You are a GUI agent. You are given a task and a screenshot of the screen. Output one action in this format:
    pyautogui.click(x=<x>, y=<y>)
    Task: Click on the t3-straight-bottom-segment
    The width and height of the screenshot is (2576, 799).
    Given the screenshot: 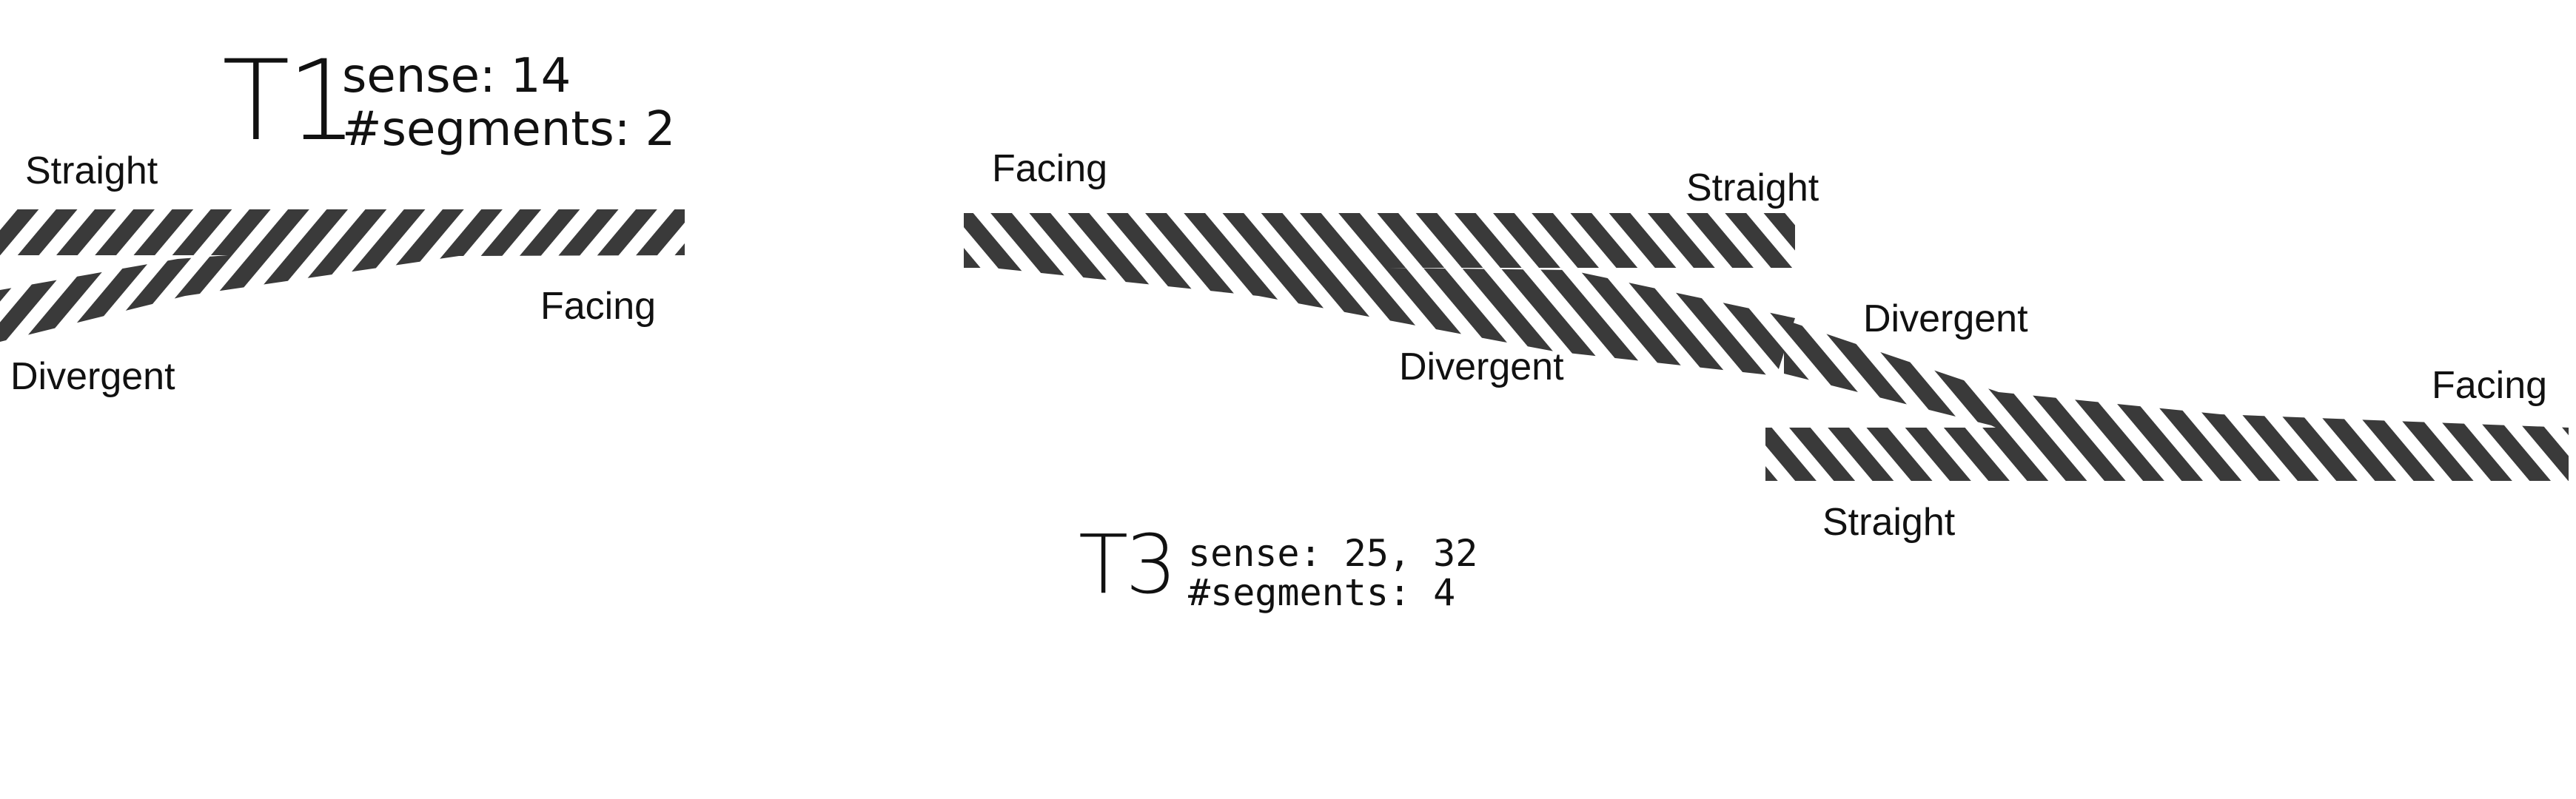 What is the action you would take?
    pyautogui.click(x=2167, y=454)
    